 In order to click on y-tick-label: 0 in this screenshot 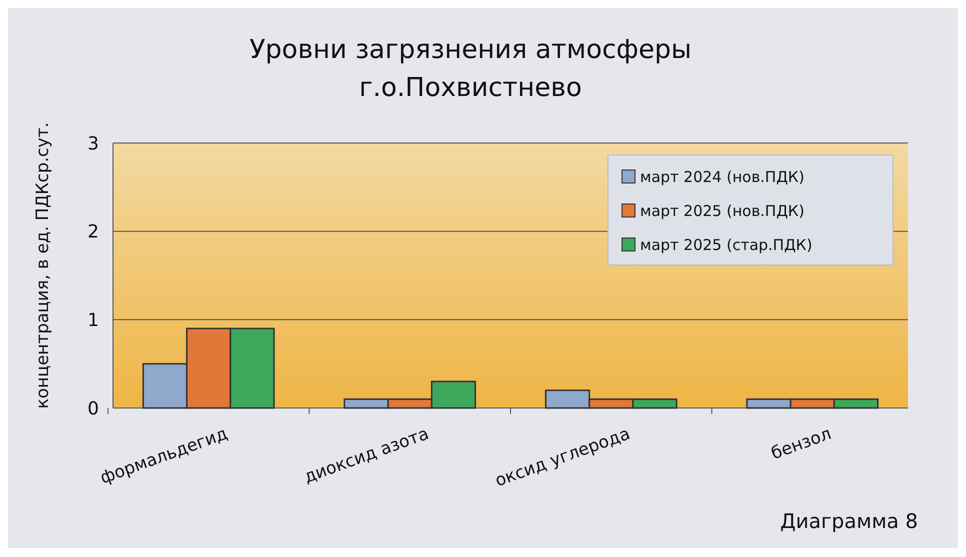, I will do `click(93, 409)`.